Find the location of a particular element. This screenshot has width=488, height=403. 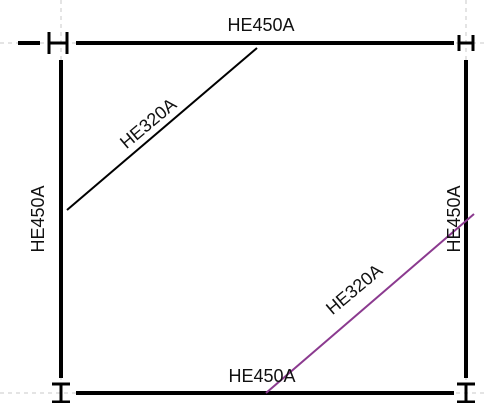

upper-brace-label: HE320A is located at coordinates (148, 123).